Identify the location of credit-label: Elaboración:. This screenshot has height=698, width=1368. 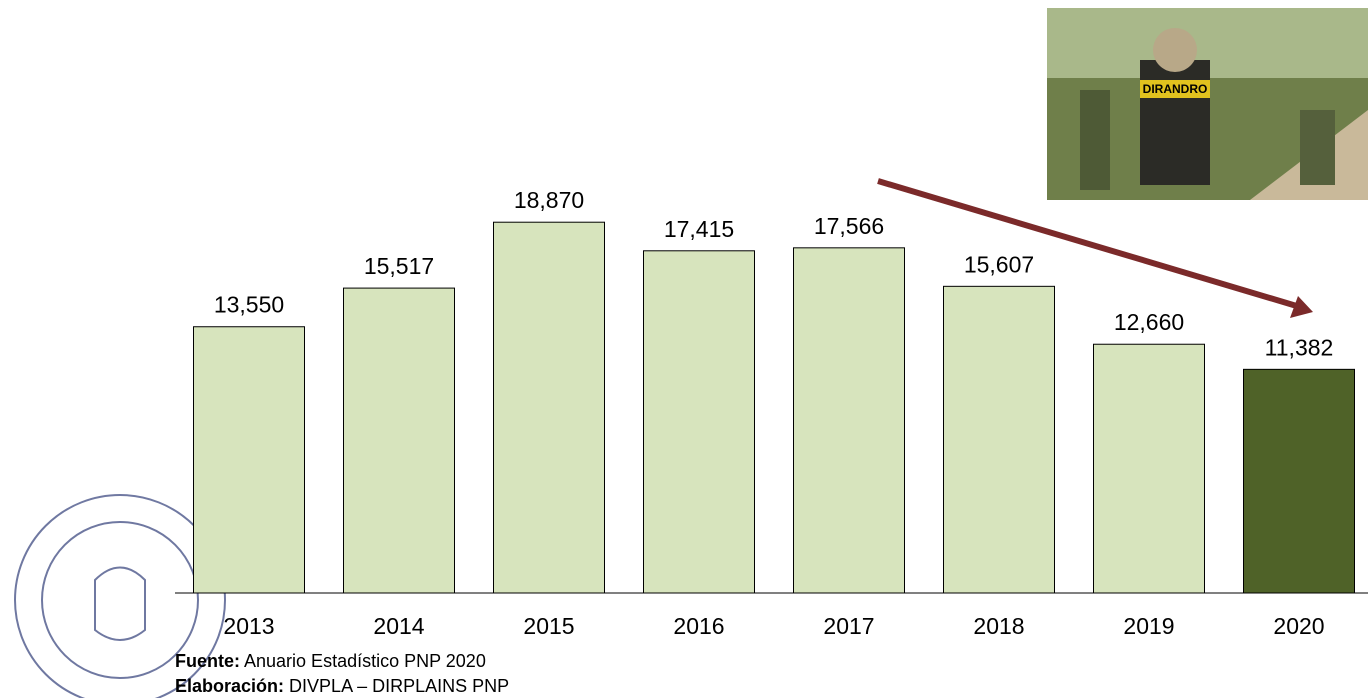
(229, 686).